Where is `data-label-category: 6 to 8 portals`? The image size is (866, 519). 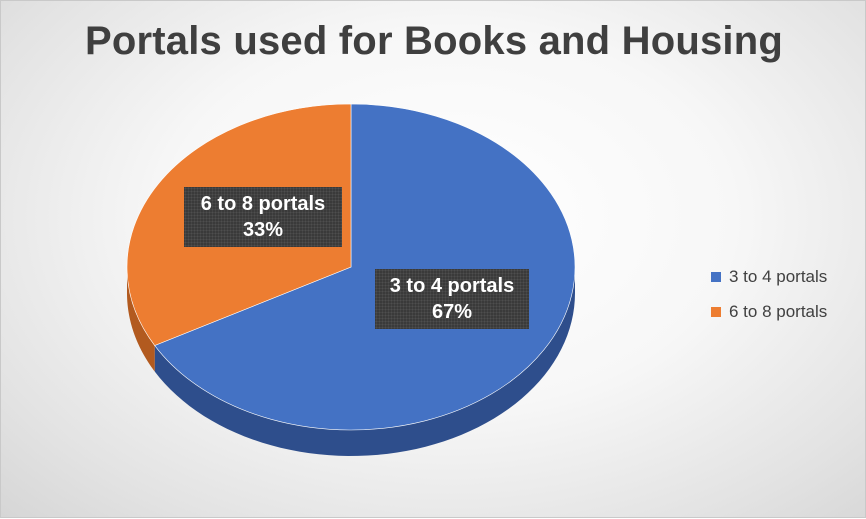 data-label-category: 6 to 8 portals is located at coordinates (263, 204).